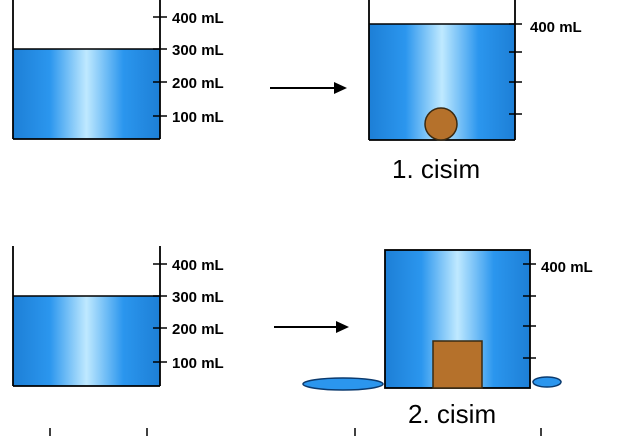  I want to click on water-1-before, so click(86, 94).